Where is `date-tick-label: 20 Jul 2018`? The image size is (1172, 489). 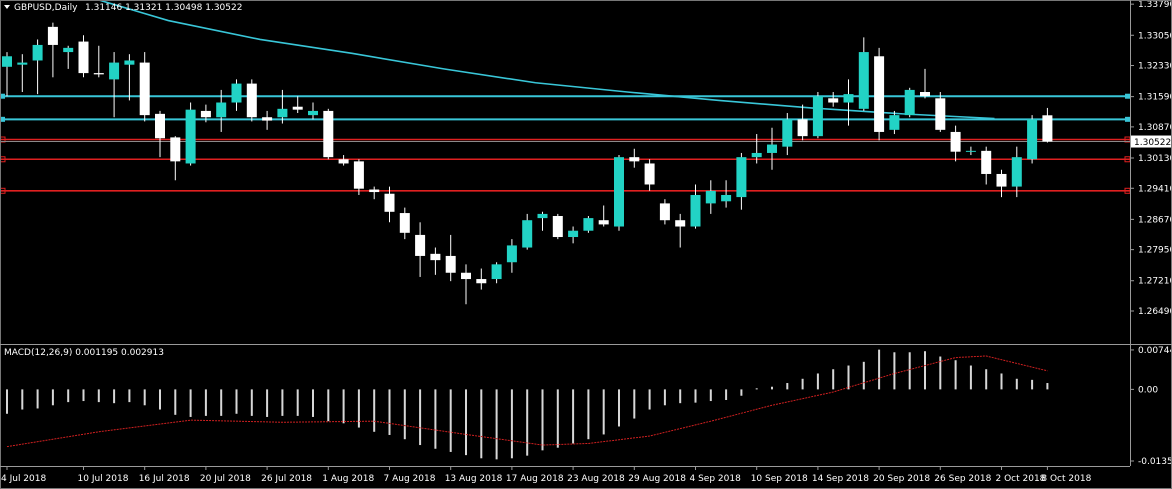 date-tick-label: 20 Jul 2018 is located at coordinates (225, 479).